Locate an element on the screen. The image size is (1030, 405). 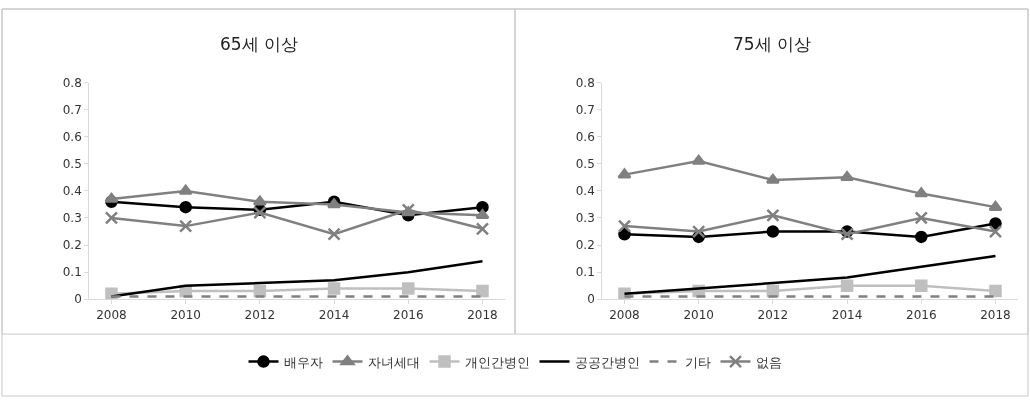
legend-label: 자녀세대 is located at coordinates (393, 362).